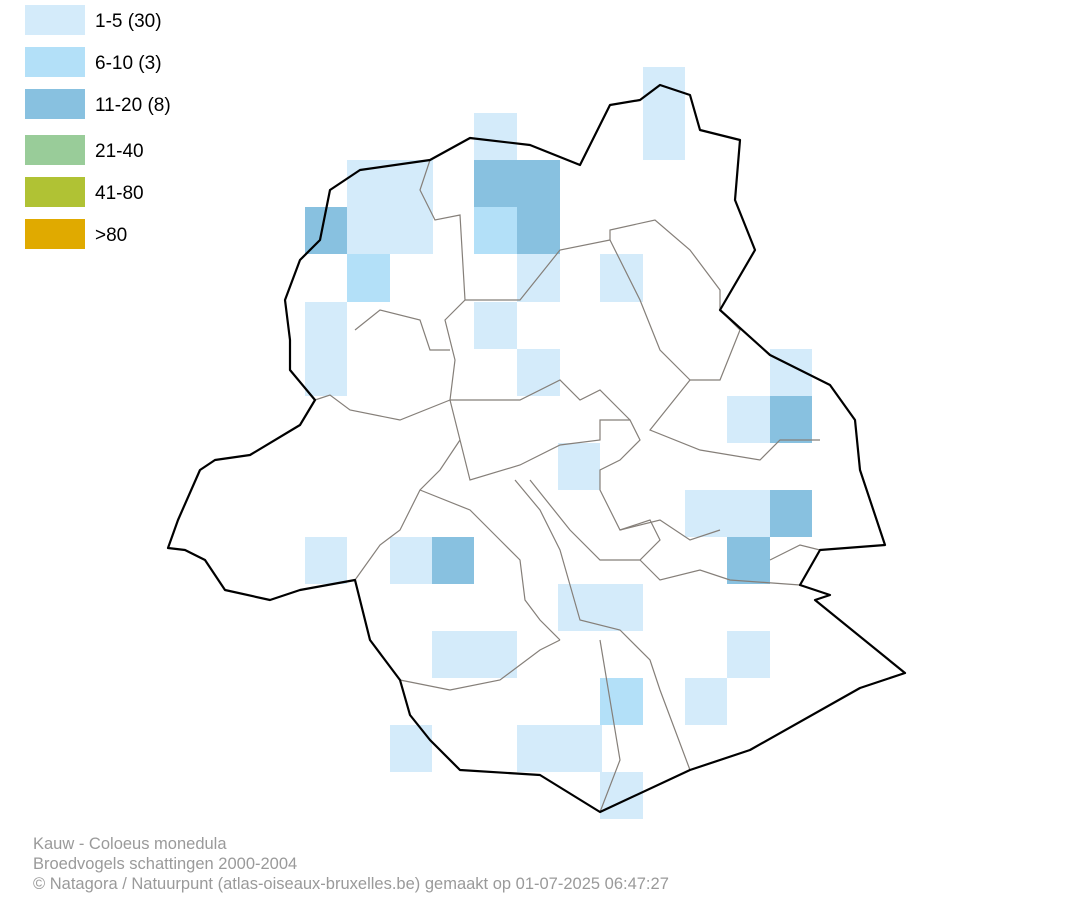  Describe the element at coordinates (119, 193) in the screenshot. I see `legend-label: 41-80` at that location.